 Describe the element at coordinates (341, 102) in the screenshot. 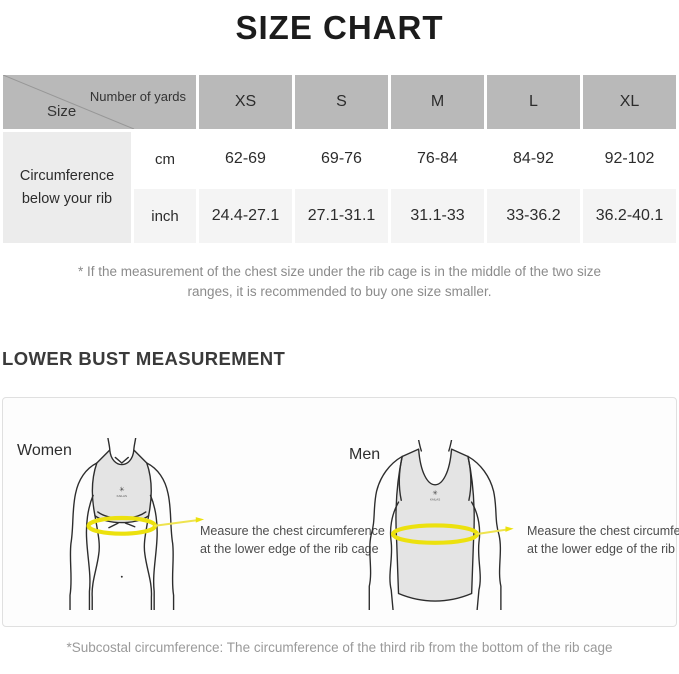

I see `size-header-s: S` at that location.